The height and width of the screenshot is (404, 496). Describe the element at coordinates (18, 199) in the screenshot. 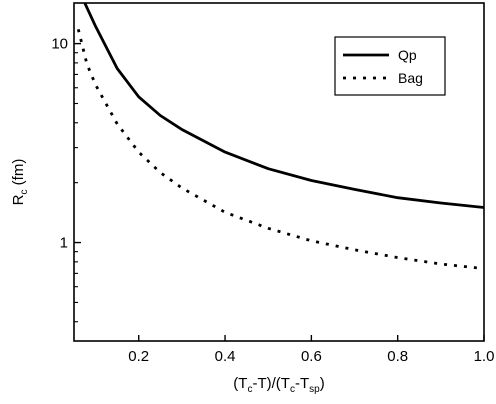

I see `y-axis-title-part: R` at that location.